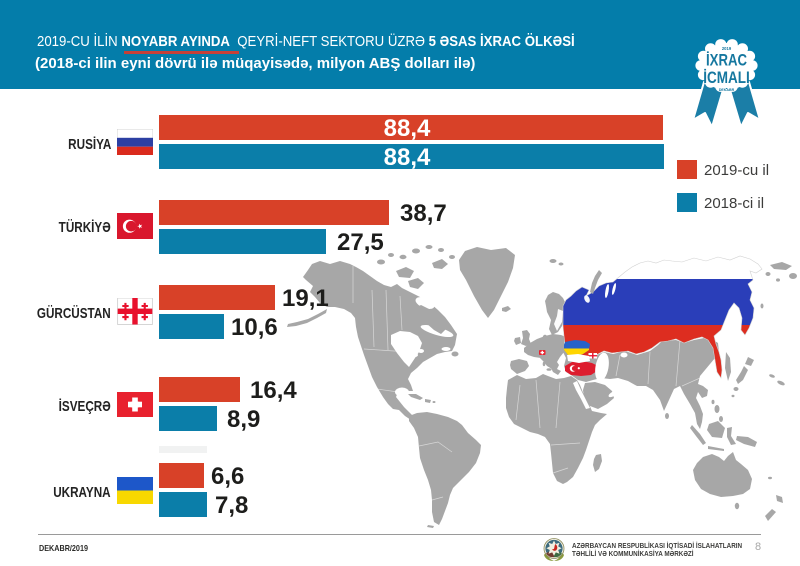  What do you see at coordinates (726, 77) in the screenshot?
I see `svg-text: İCMALI` at bounding box center [726, 77].